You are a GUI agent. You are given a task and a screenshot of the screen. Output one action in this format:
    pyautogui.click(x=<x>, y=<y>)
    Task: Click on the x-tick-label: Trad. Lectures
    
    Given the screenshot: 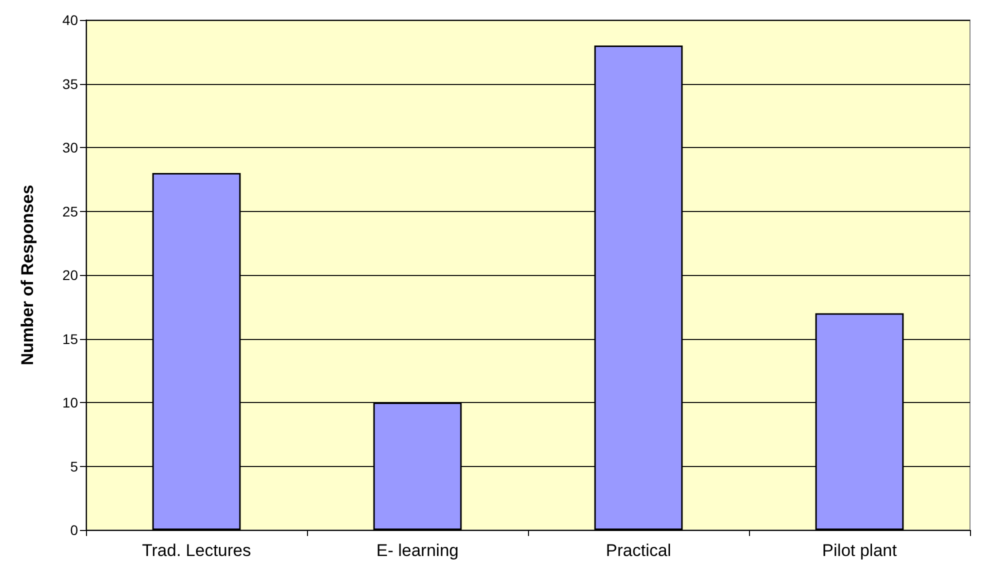 What is the action you would take?
    pyautogui.click(x=196, y=550)
    